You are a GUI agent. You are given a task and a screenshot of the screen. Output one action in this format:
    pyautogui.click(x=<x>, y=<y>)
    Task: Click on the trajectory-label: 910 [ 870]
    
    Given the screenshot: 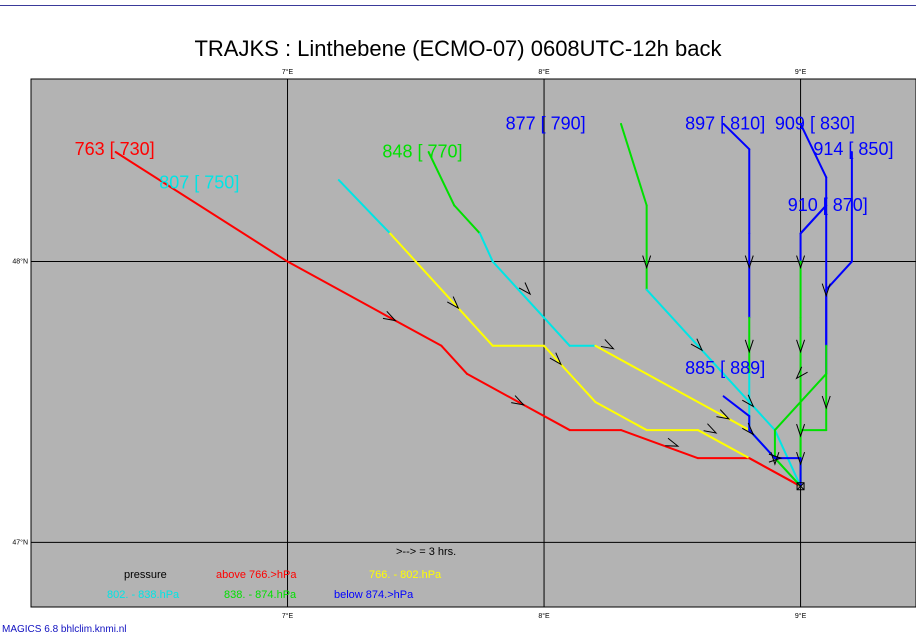 What is the action you would take?
    pyautogui.click(x=828, y=205)
    